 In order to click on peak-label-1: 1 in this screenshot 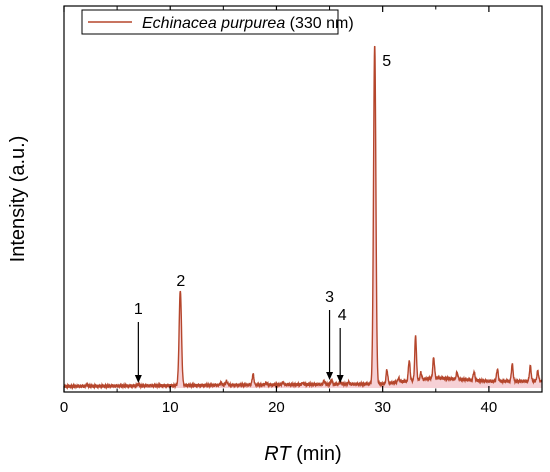, I will do `click(138, 309)`.